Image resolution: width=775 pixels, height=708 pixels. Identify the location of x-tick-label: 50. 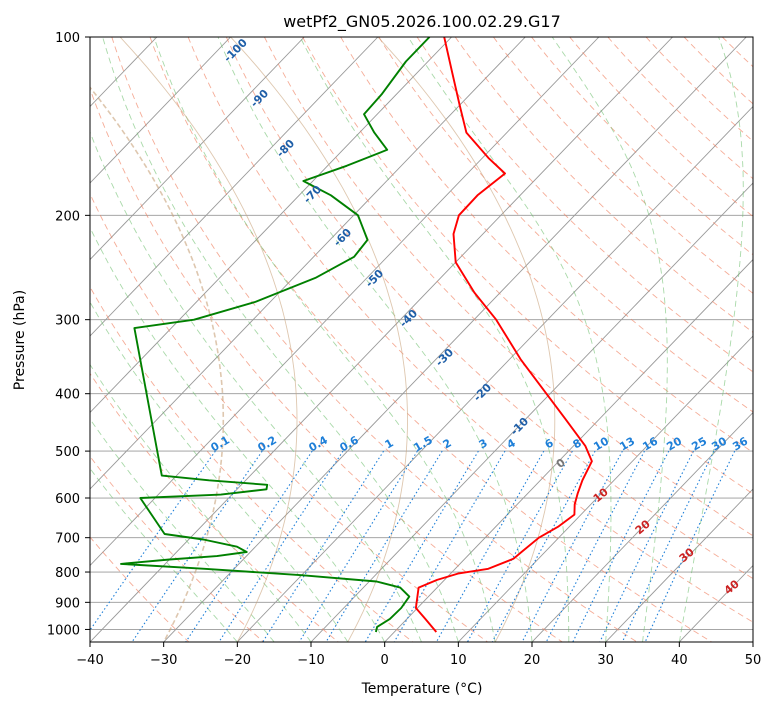
(753, 660).